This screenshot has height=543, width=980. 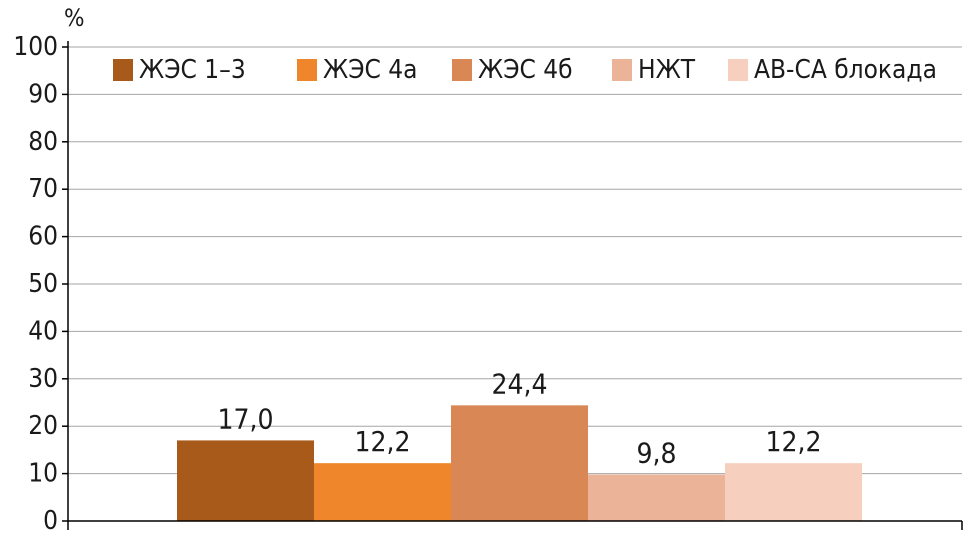 What do you see at coordinates (519, 383) in the screenshot?
I see `data-label: 24,4` at bounding box center [519, 383].